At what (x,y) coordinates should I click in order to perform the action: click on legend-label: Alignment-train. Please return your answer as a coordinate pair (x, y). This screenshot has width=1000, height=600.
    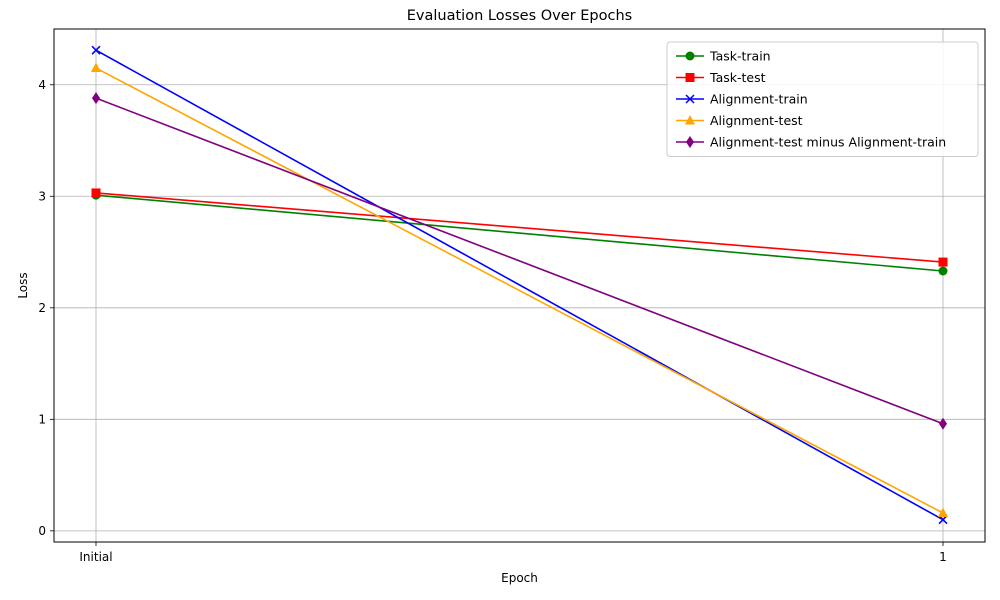
    Looking at the image, I should click on (759, 99).